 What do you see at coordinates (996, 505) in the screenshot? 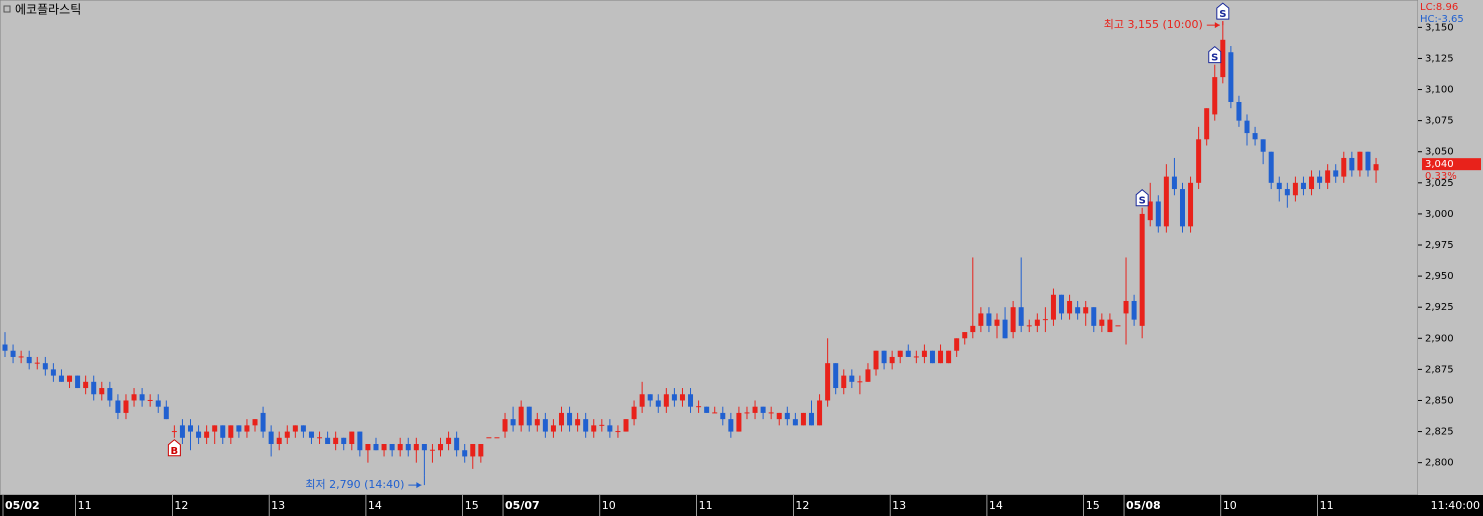
I see `x-tick-label: 14` at bounding box center [996, 505].